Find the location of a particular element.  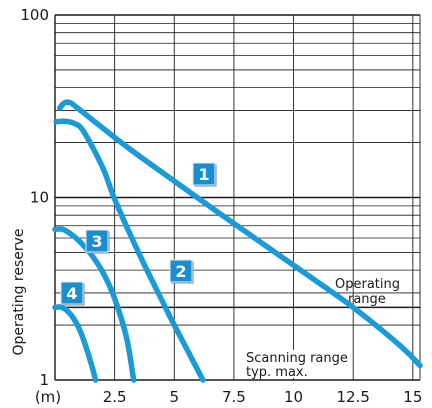

badge-label-3: 3 is located at coordinates (96, 241).